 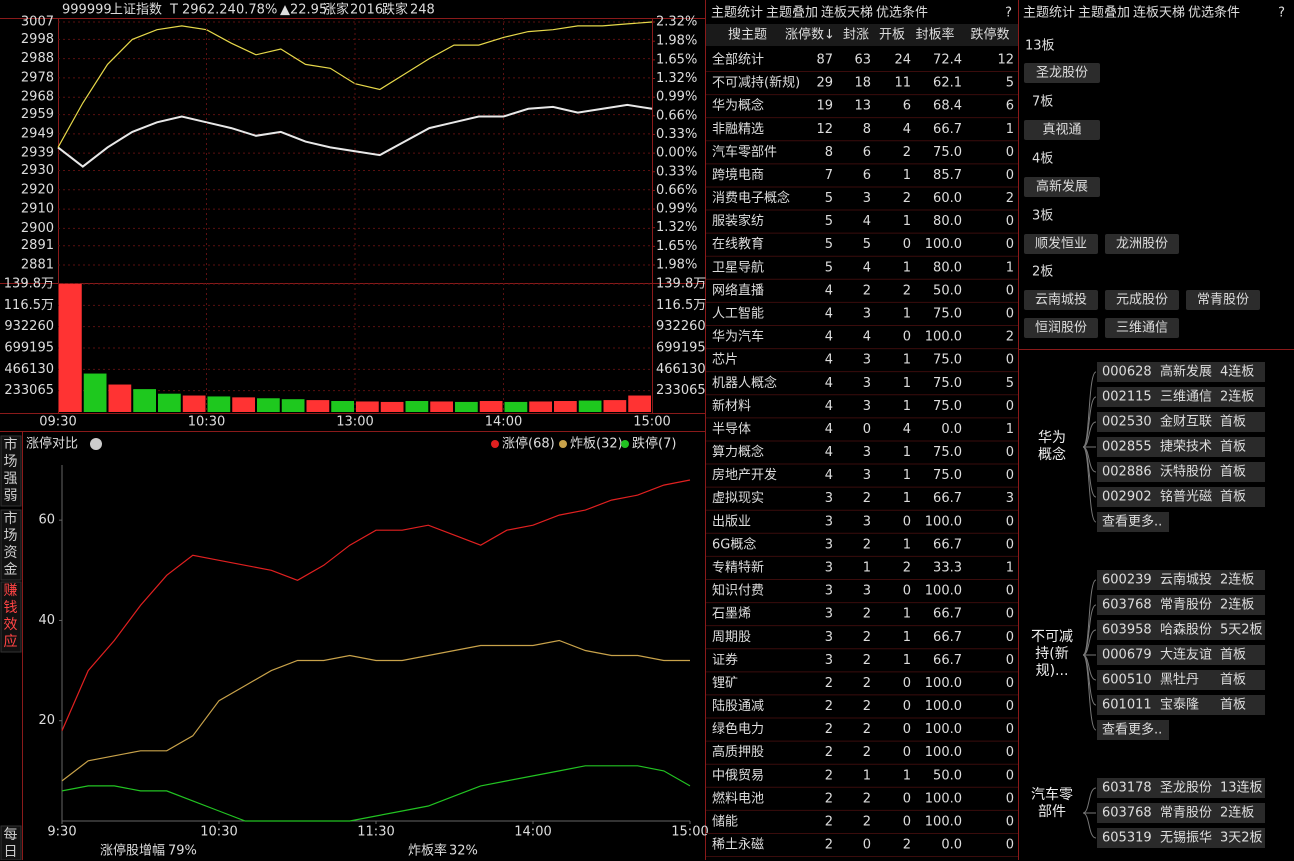 What do you see at coordinates (1127, 788) in the screenshot?
I see `stock-code: 603178` at bounding box center [1127, 788].